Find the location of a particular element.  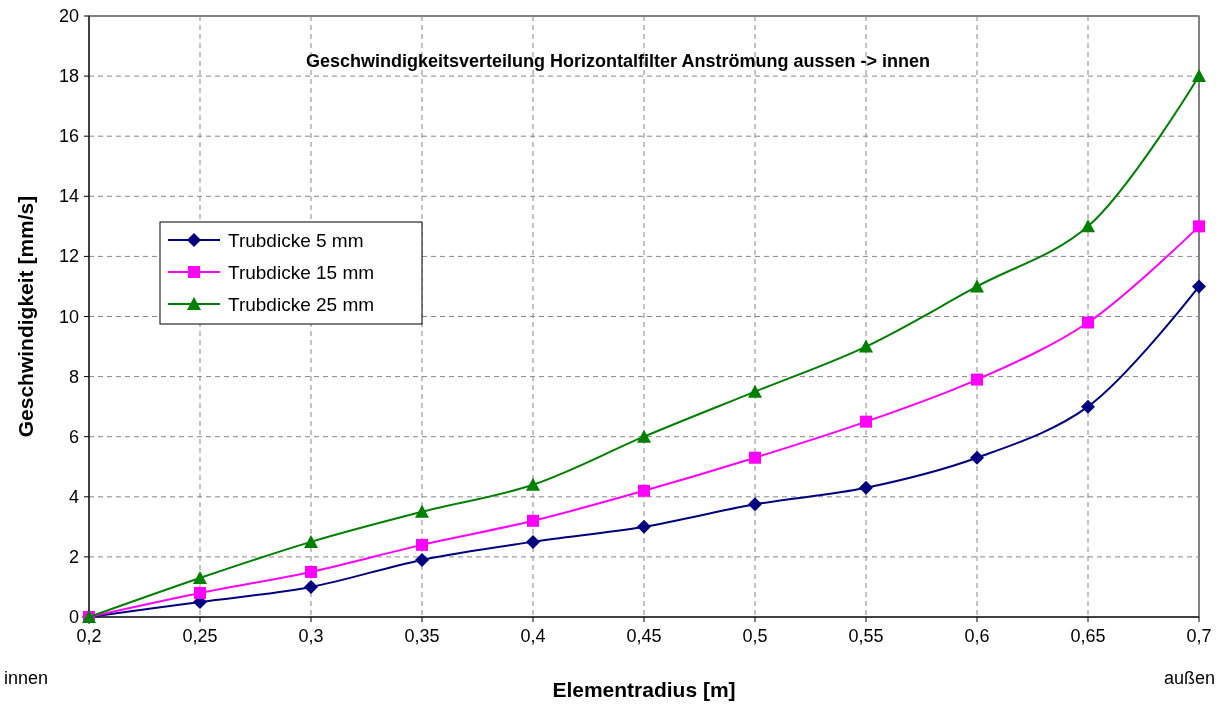

x-tick-label: 0,45 is located at coordinates (644, 636).